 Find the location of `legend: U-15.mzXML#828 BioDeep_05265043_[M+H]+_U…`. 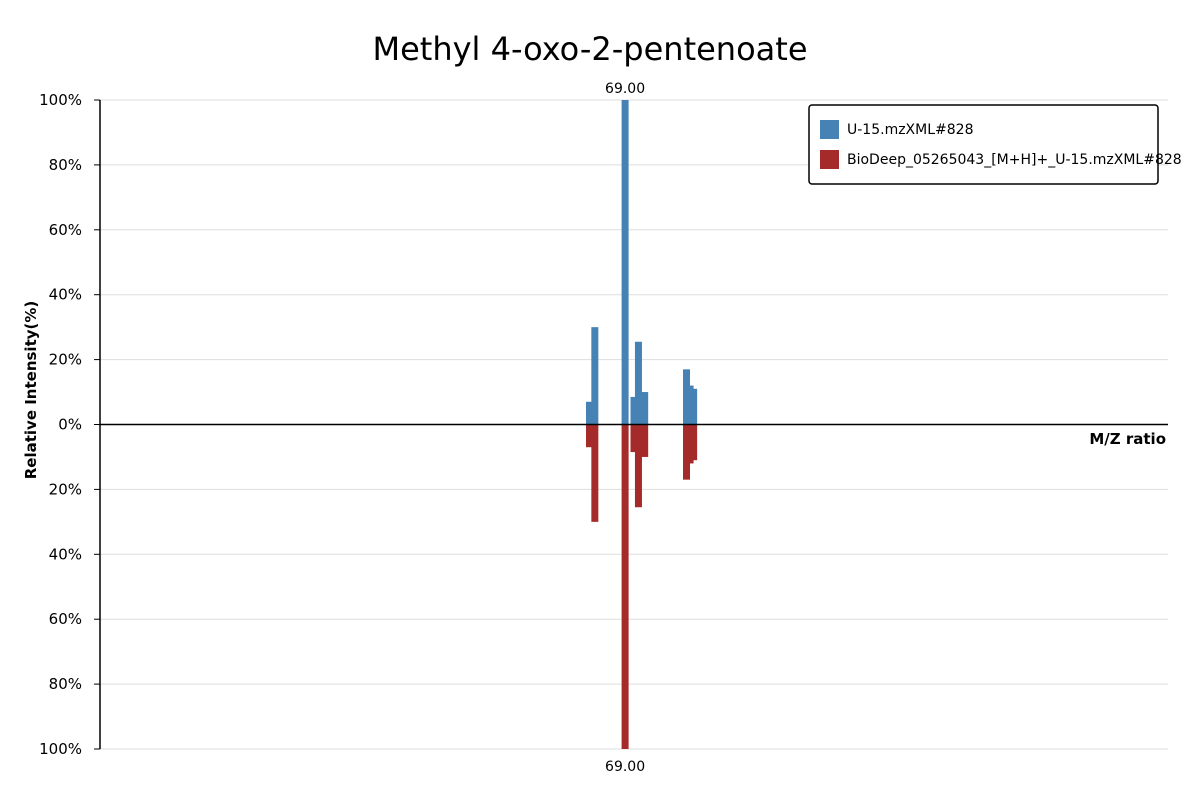

legend: U-15.mzXML#828 BioDeep_05265043_[M+H]+_U… is located at coordinates (995, 144).